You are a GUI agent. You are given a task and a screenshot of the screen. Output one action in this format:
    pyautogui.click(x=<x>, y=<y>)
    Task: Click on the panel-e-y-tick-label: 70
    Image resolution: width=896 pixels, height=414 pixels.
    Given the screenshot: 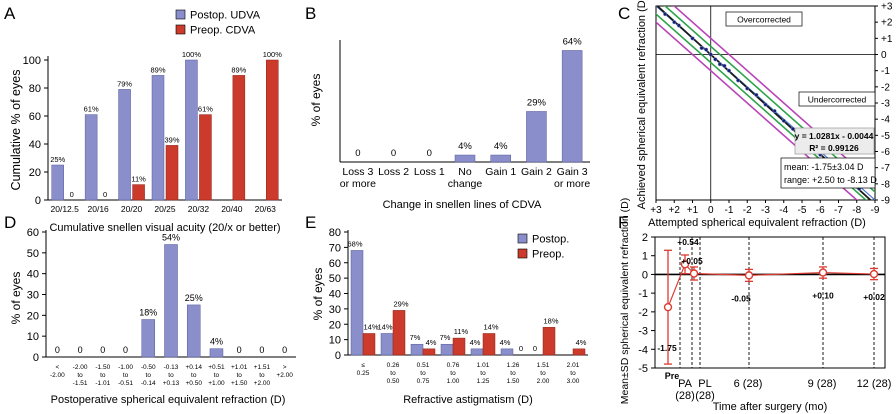 What is the action you would take?
    pyautogui.click(x=335, y=248)
    